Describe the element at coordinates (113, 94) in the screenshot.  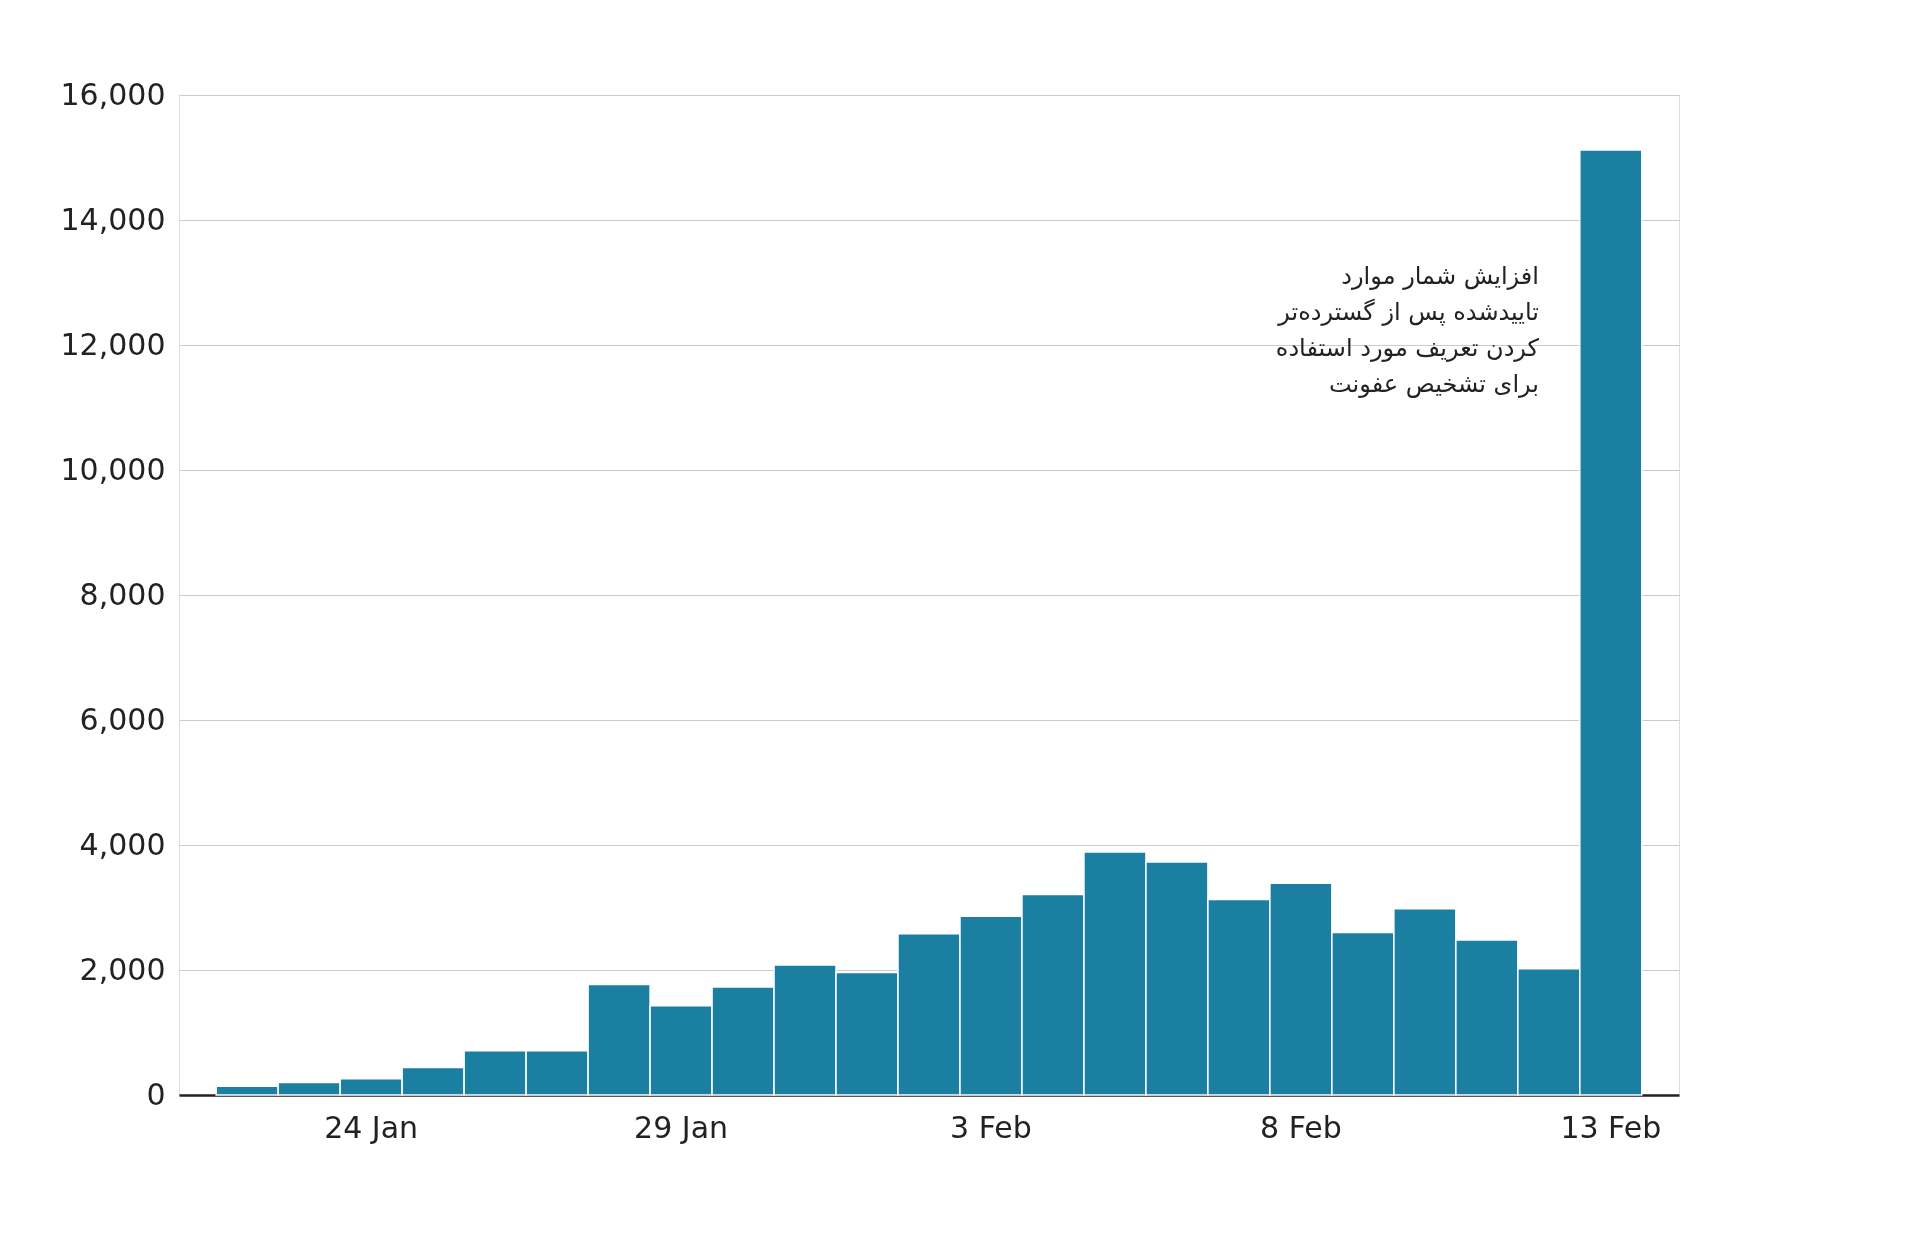
I see `y-tick-label: 16,000` at that location.